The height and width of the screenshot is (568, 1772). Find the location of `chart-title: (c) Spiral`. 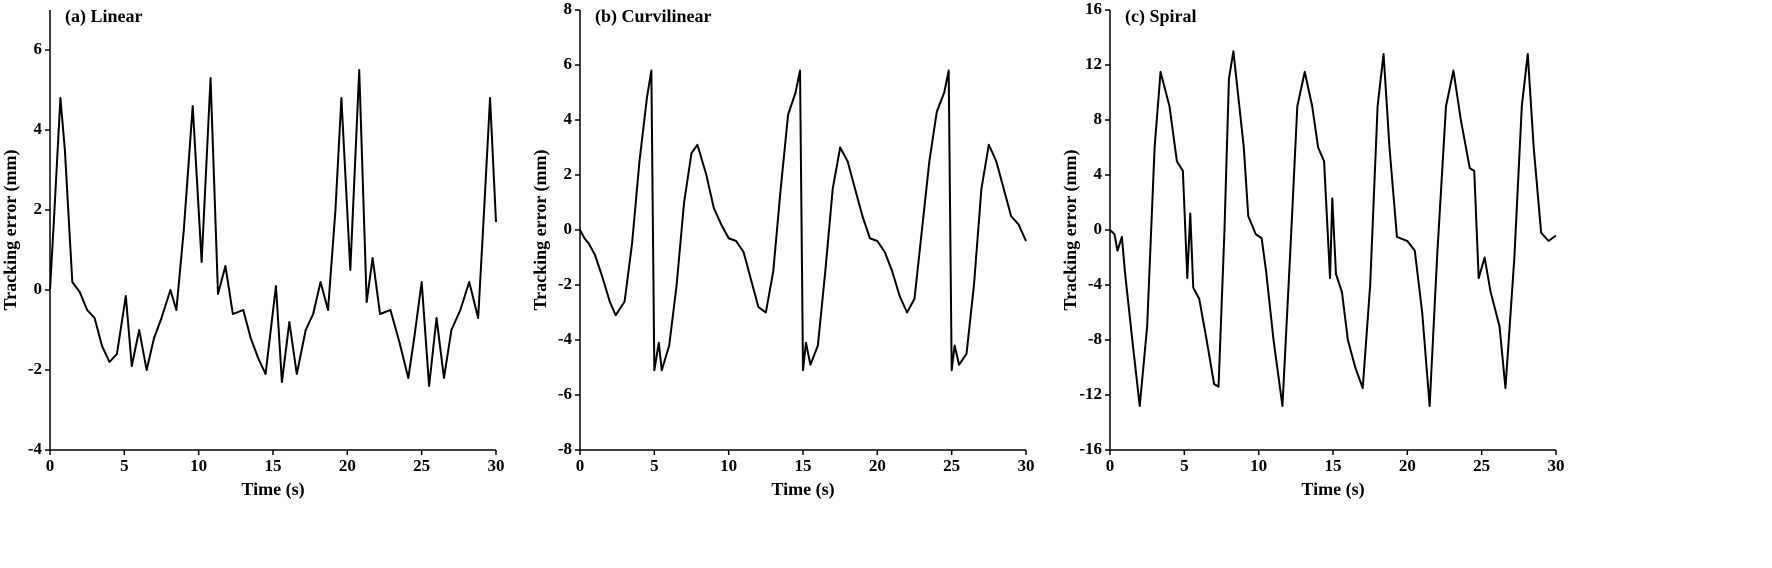

chart-title: (c) Spiral is located at coordinates (1161, 16).